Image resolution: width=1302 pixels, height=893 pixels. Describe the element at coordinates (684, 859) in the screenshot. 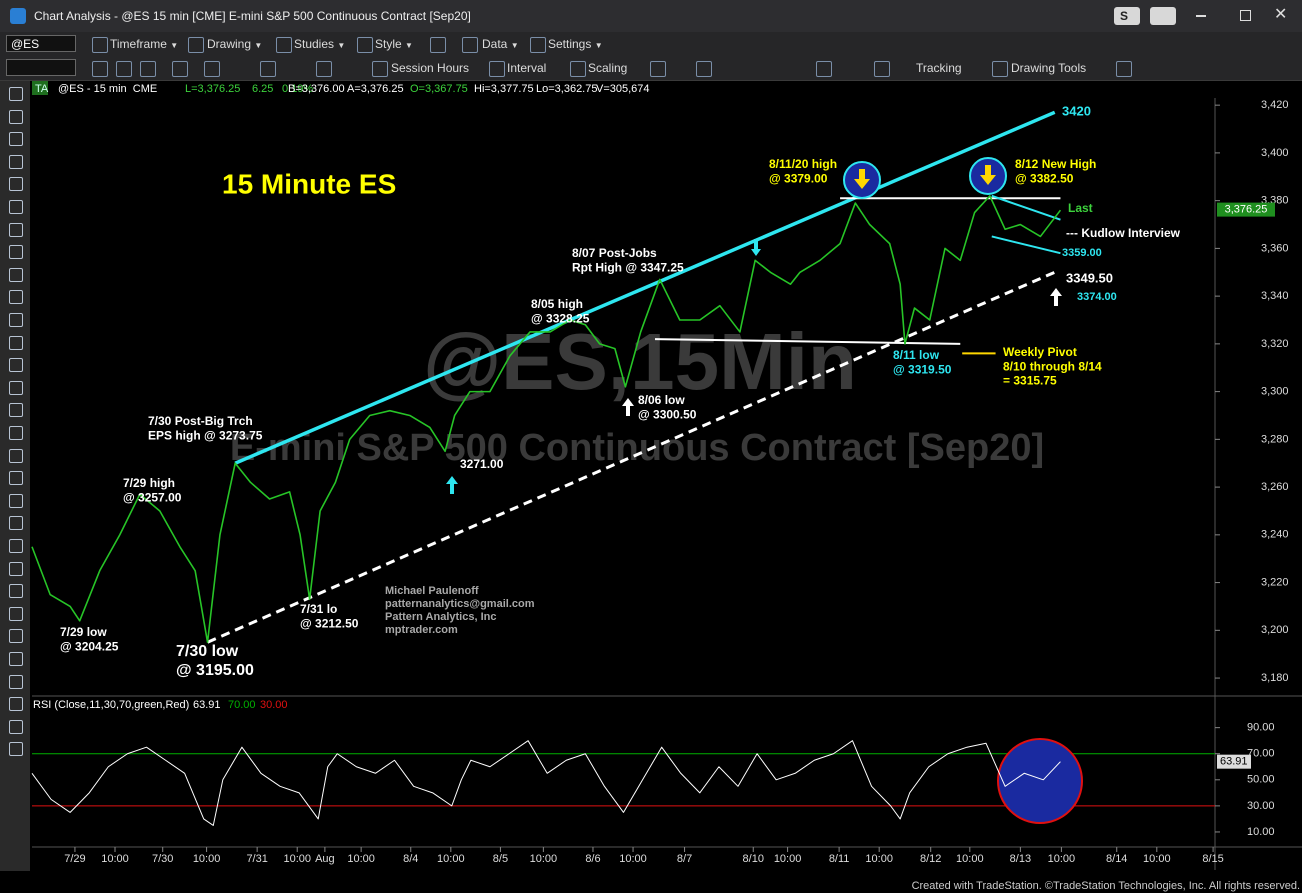

I see `x-tick-label: 8/7` at that location.